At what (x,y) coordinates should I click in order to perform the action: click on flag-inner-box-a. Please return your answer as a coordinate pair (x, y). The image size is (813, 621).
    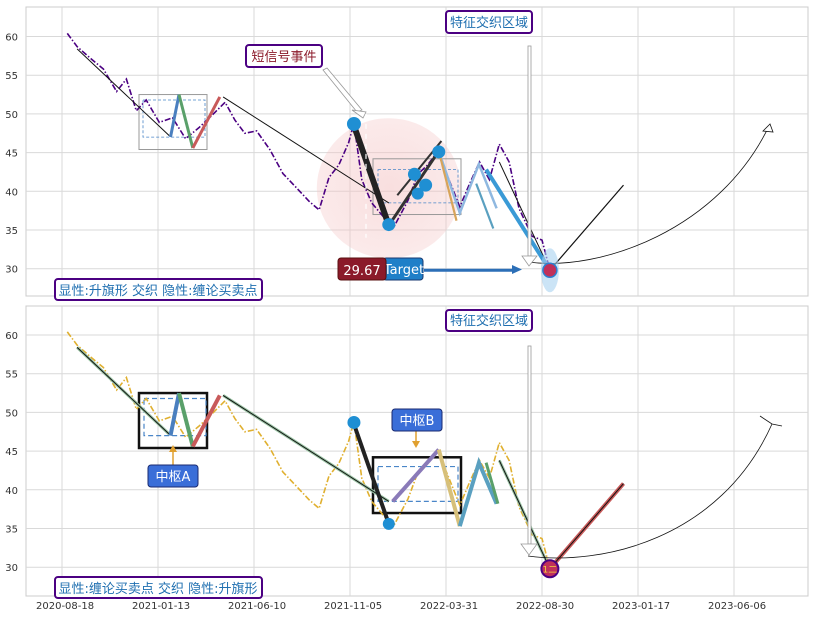
    Looking at the image, I should click on (174, 118).